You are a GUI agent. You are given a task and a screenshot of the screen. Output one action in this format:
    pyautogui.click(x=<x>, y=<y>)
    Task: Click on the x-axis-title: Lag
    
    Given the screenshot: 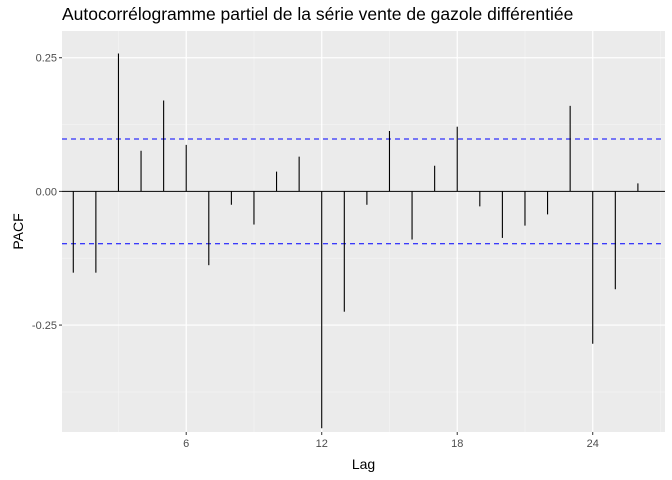 What is the action you would take?
    pyautogui.click(x=363, y=464)
    